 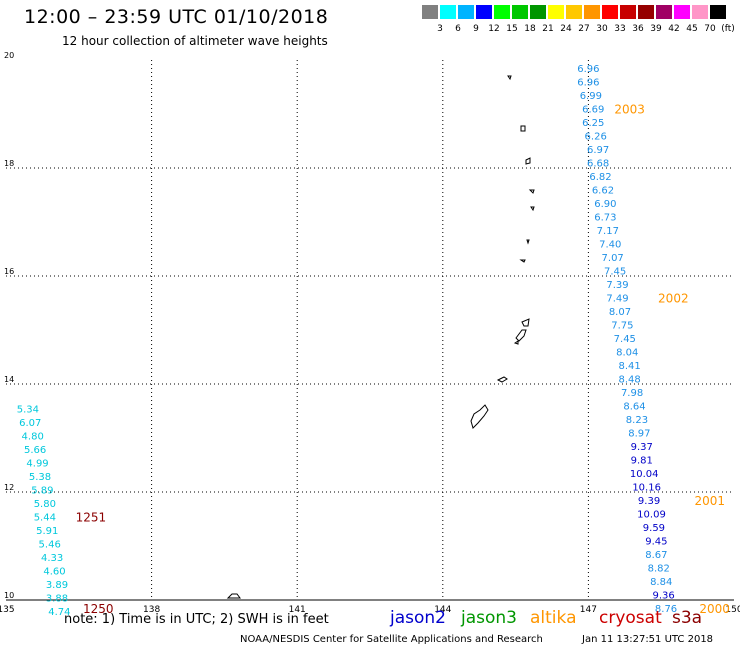 What do you see at coordinates (42, 490) in the screenshot?
I see `wave-height-label: 5.89` at bounding box center [42, 490].